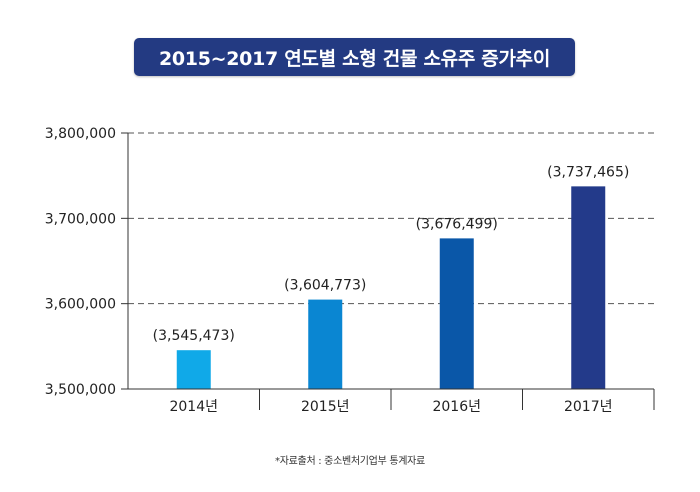 The width and height of the screenshot is (700, 492). I want to click on category-label-1: 2014년, so click(193, 407).